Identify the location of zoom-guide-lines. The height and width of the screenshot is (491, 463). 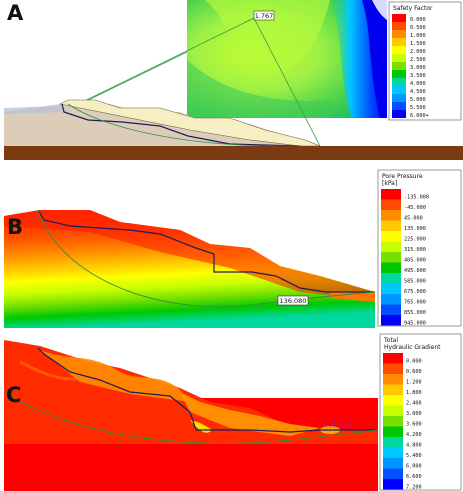
(191, 82).